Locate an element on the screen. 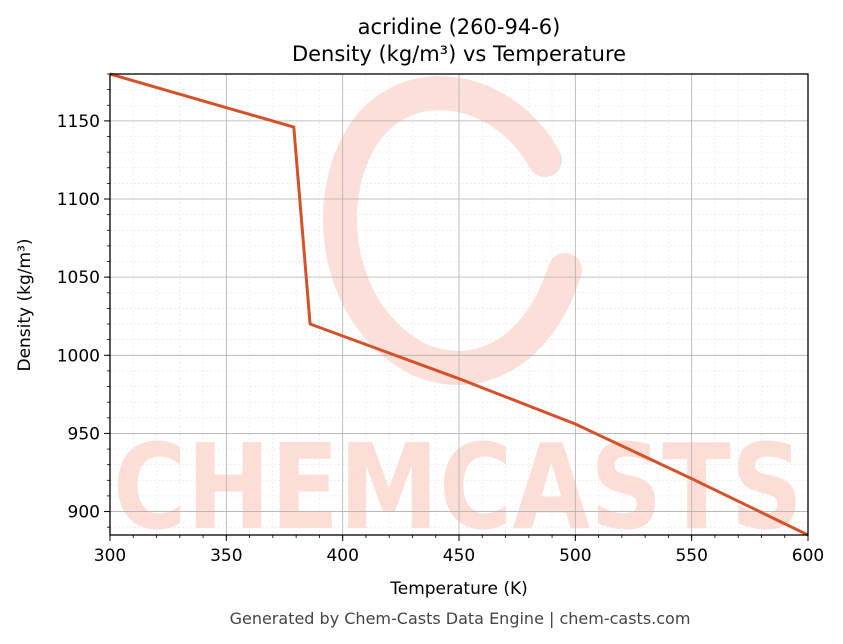 This screenshot has width=843, height=644. chart-subtitle: Density (kg/m³) vs Temperature is located at coordinates (459, 54).